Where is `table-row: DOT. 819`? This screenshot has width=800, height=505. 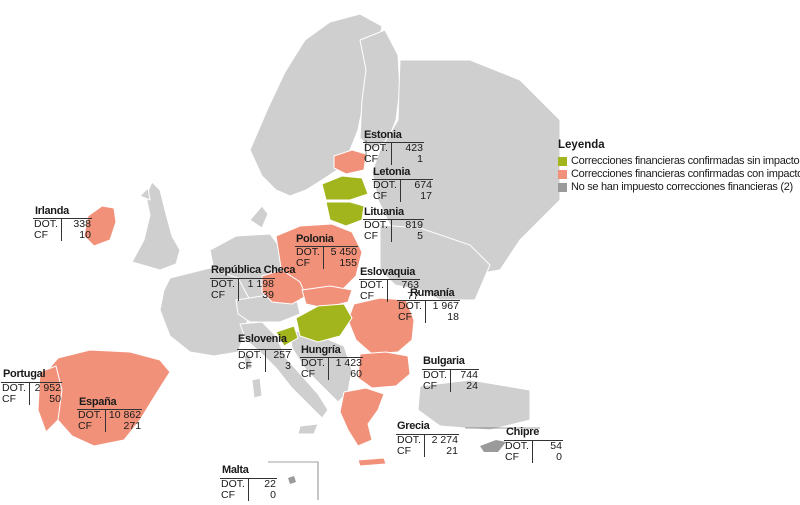
table-row: DOT. 819 is located at coordinates (393, 225).